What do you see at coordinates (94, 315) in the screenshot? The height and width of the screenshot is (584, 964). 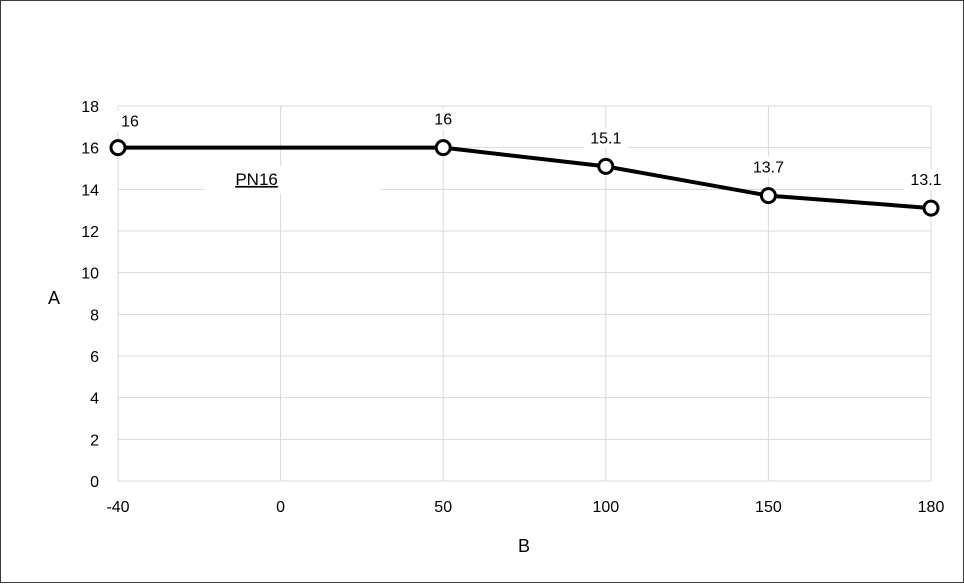 I see `y-tick-label: 8` at bounding box center [94, 315].